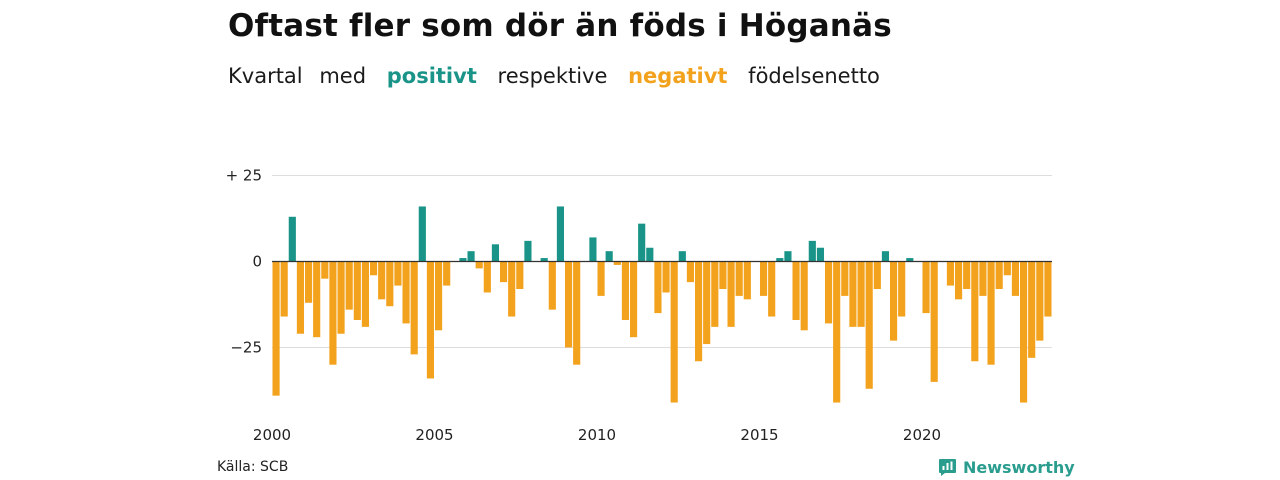 The image size is (1280, 480). Describe the element at coordinates (276, 328) in the screenshot. I see `bar: 2000 K1: -39` at that location.